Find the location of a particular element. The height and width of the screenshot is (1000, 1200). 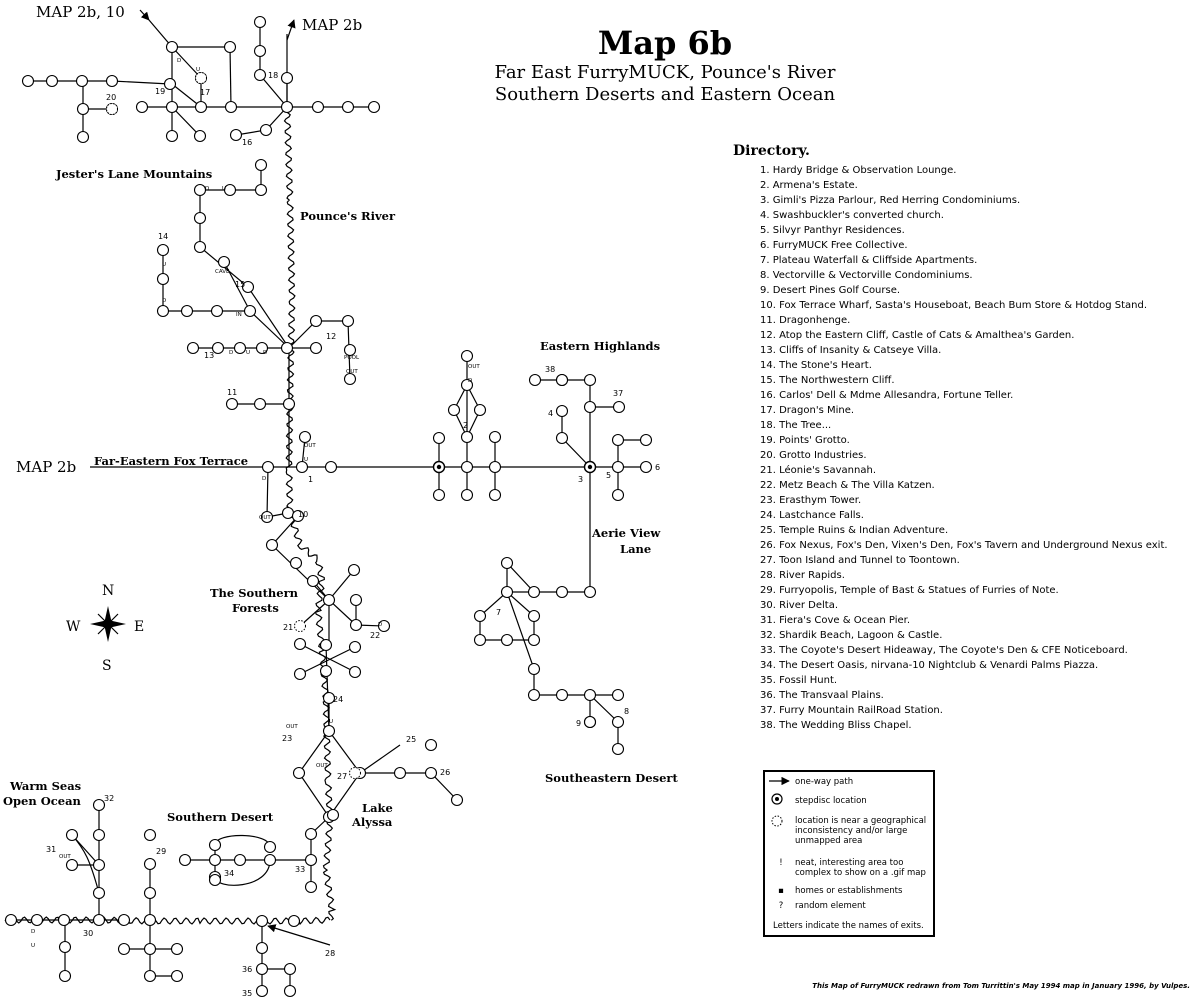

num-9: 9 is located at coordinates (578, 723).